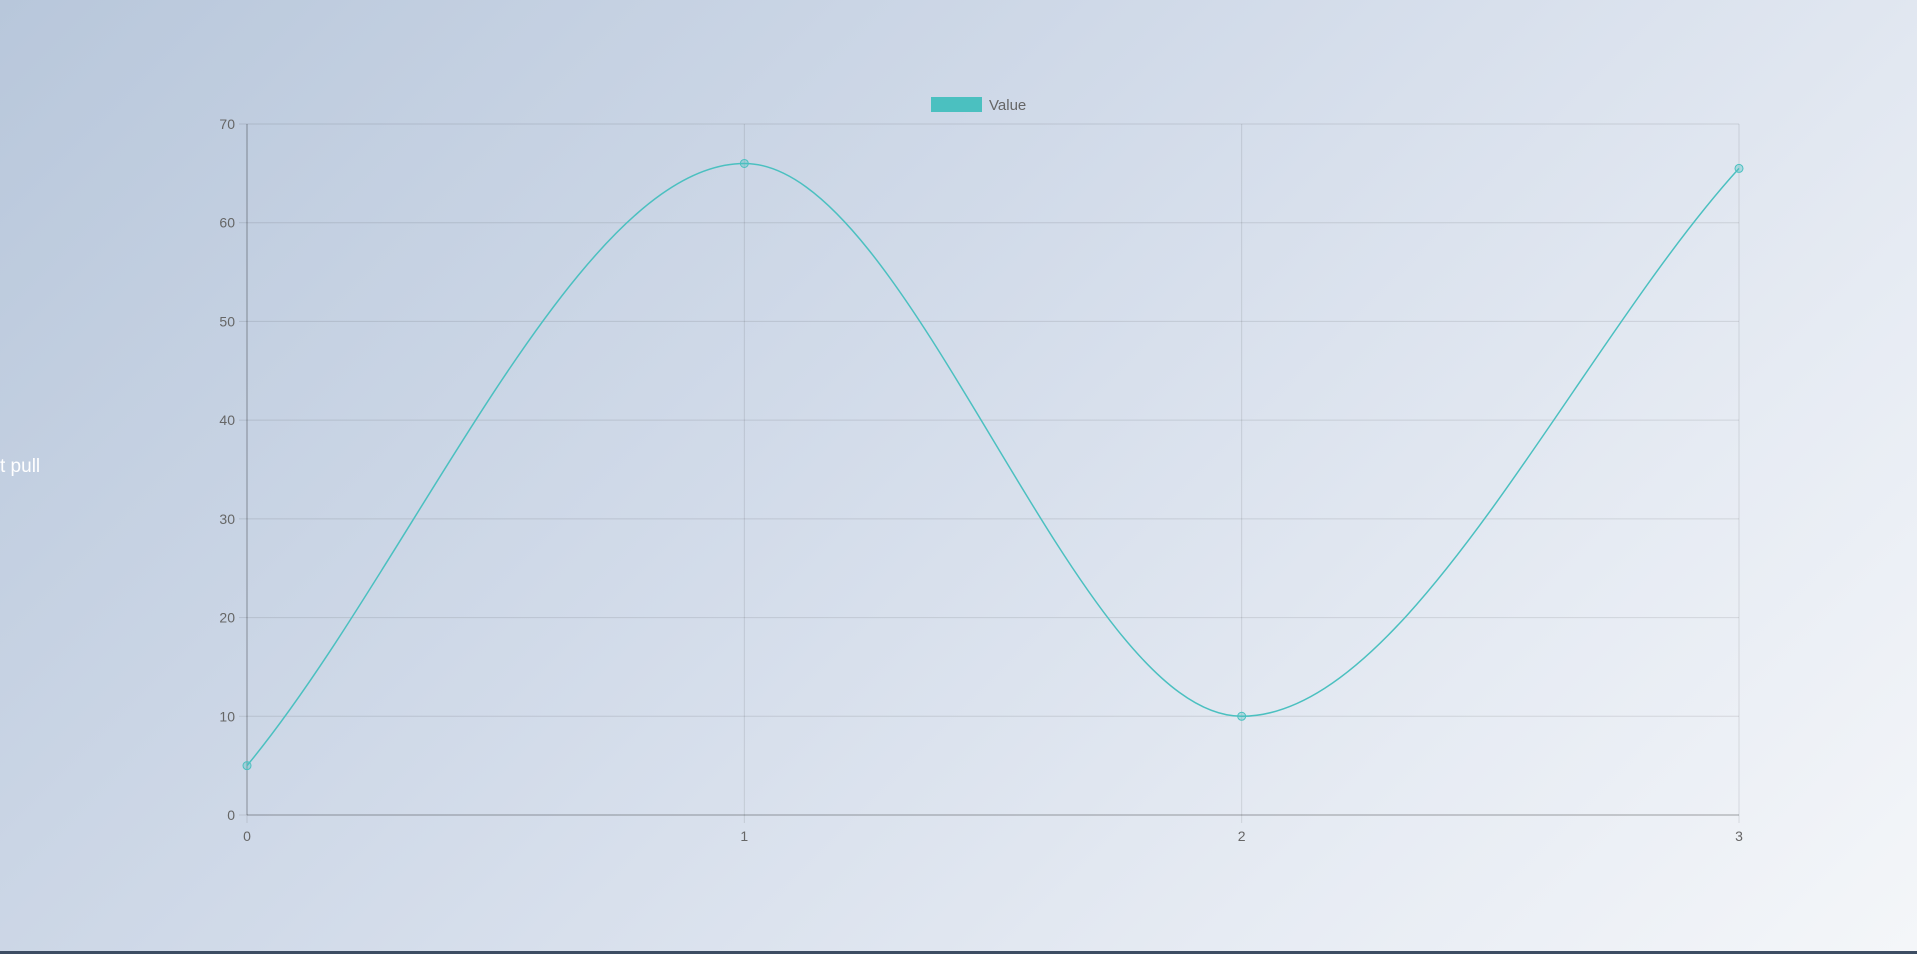 The image size is (1917, 954). What do you see at coordinates (233, 469) in the screenshot?
I see `y-axis-ticks: 0 10 20 30 40 50 60 70` at bounding box center [233, 469].